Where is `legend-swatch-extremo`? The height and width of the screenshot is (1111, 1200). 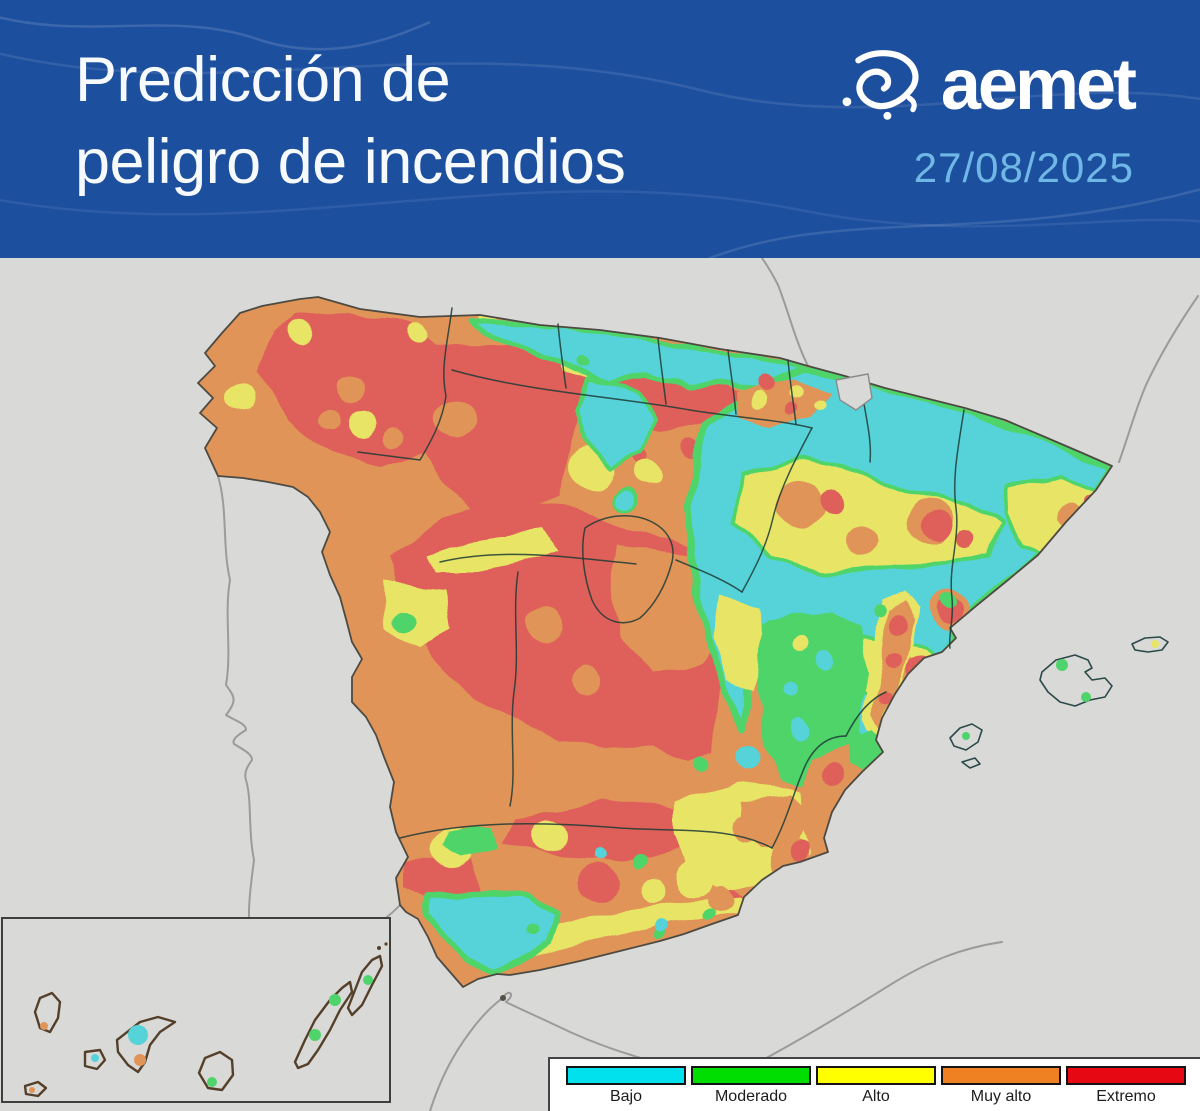
legend-swatch-extremo is located at coordinates (1126, 1075).